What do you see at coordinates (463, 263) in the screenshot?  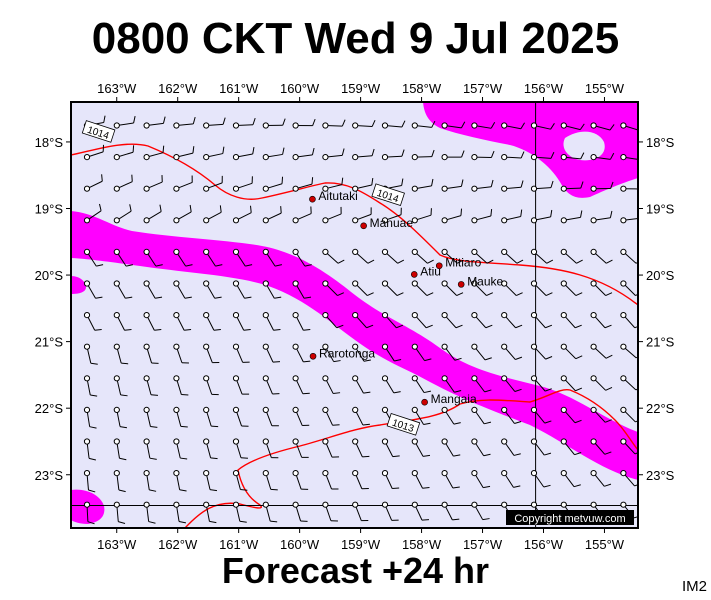 I see `island-label: Mitiaro` at bounding box center [463, 263].